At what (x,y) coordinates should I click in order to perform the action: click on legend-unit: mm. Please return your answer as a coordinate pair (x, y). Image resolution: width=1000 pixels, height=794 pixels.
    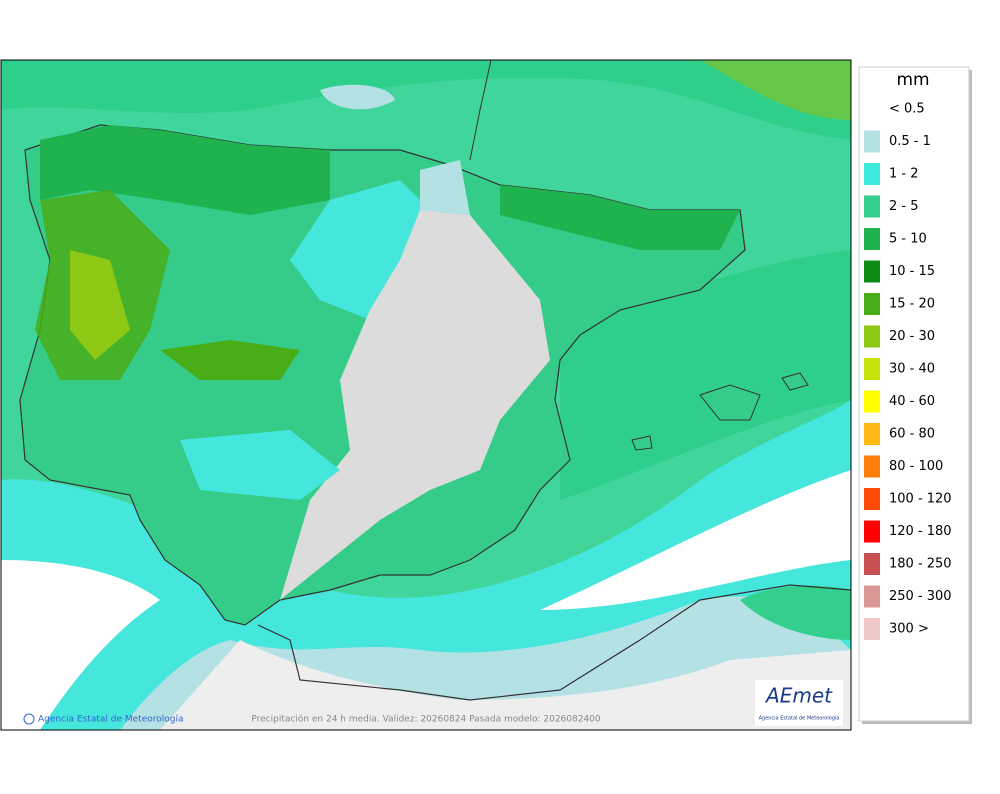
    Looking at the image, I should click on (912, 80).